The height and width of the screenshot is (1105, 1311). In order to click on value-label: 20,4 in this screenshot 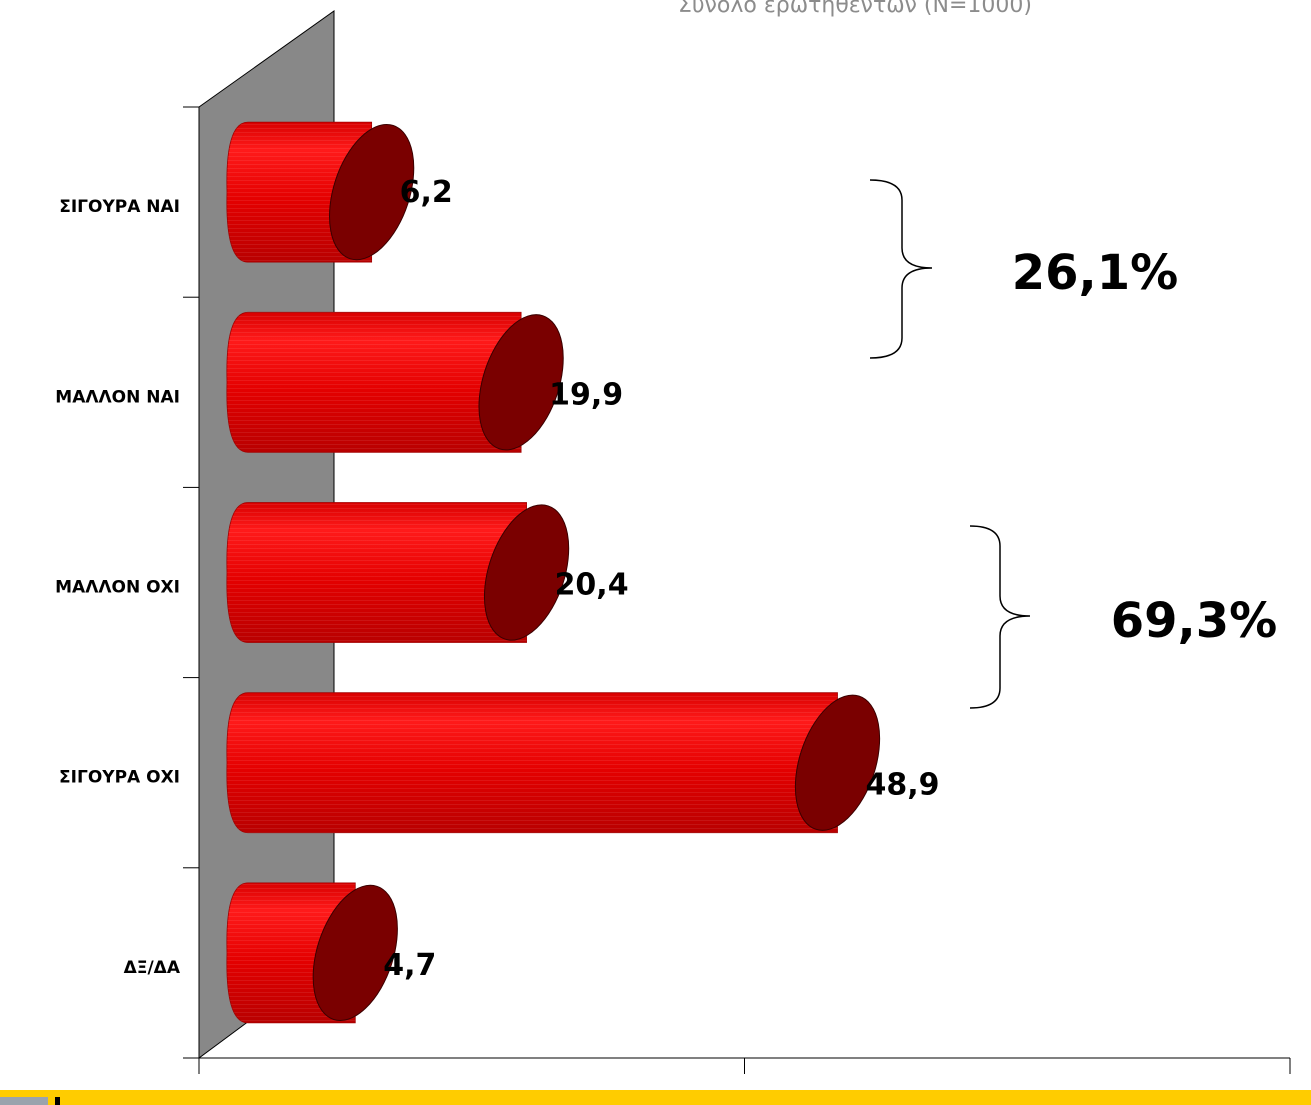, I will do `click(592, 585)`.